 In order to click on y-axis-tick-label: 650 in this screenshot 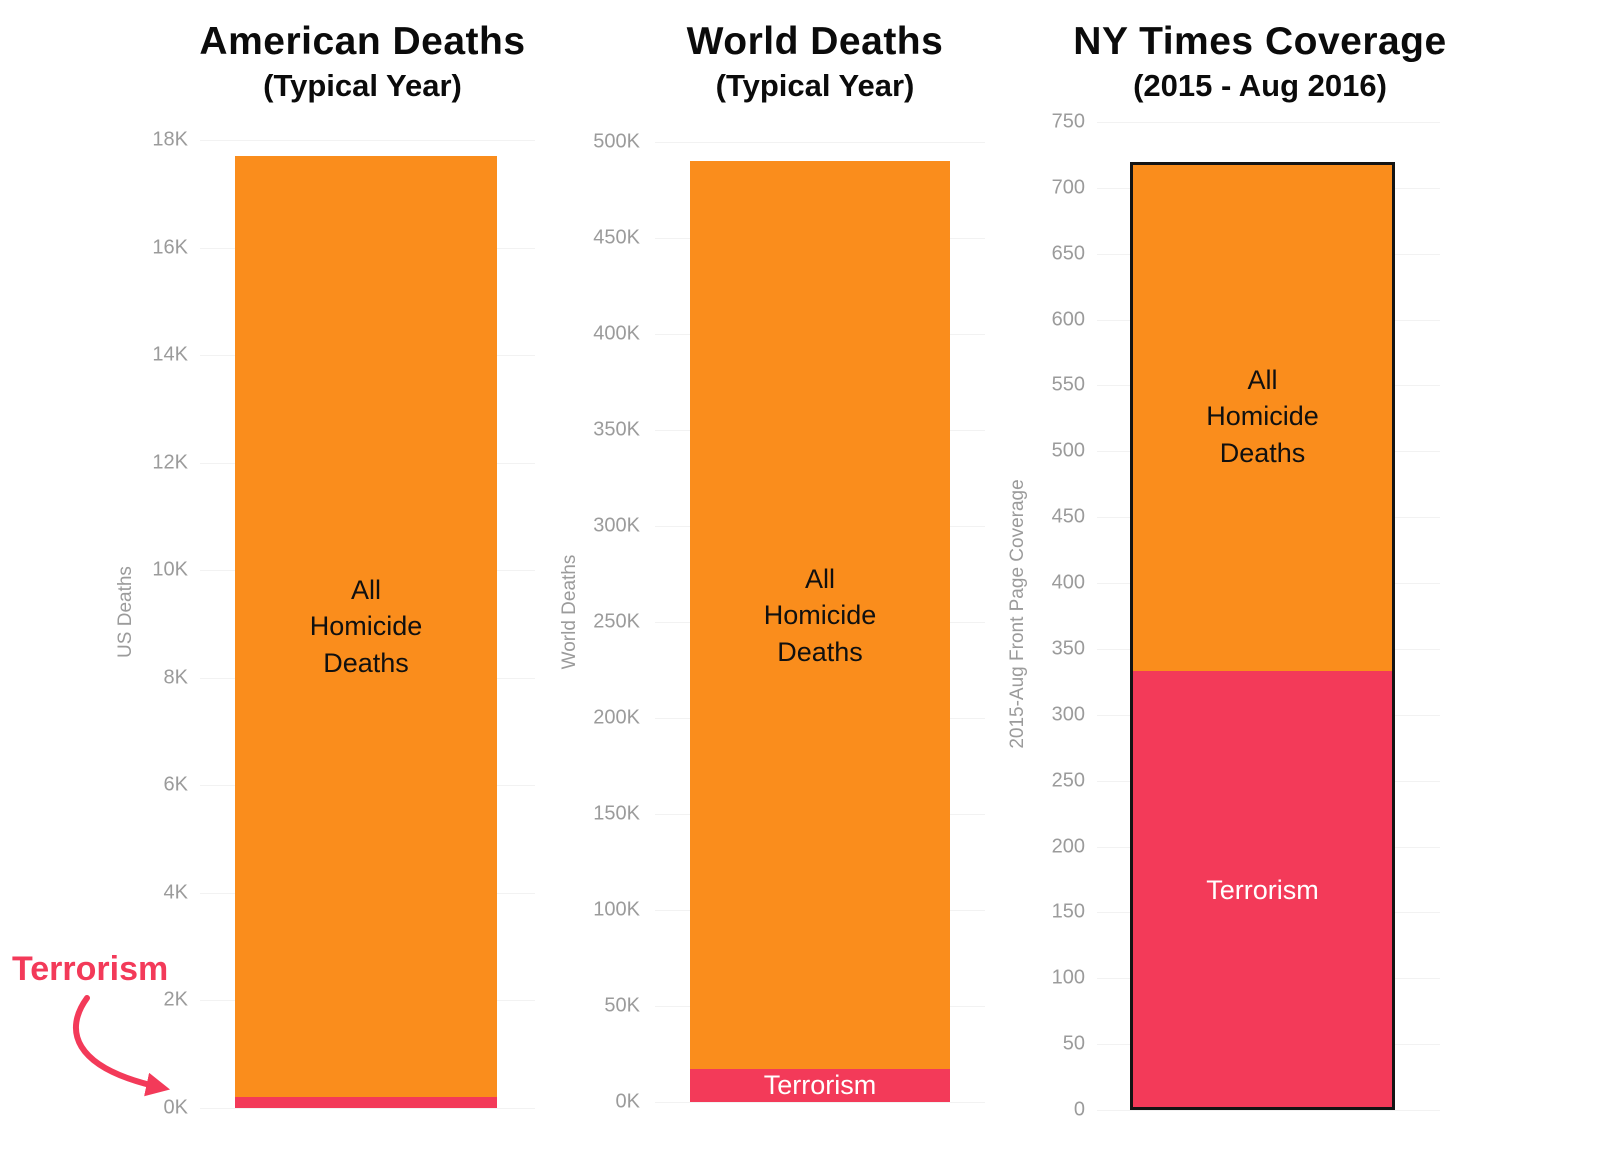, I will do `click(1068, 253)`.